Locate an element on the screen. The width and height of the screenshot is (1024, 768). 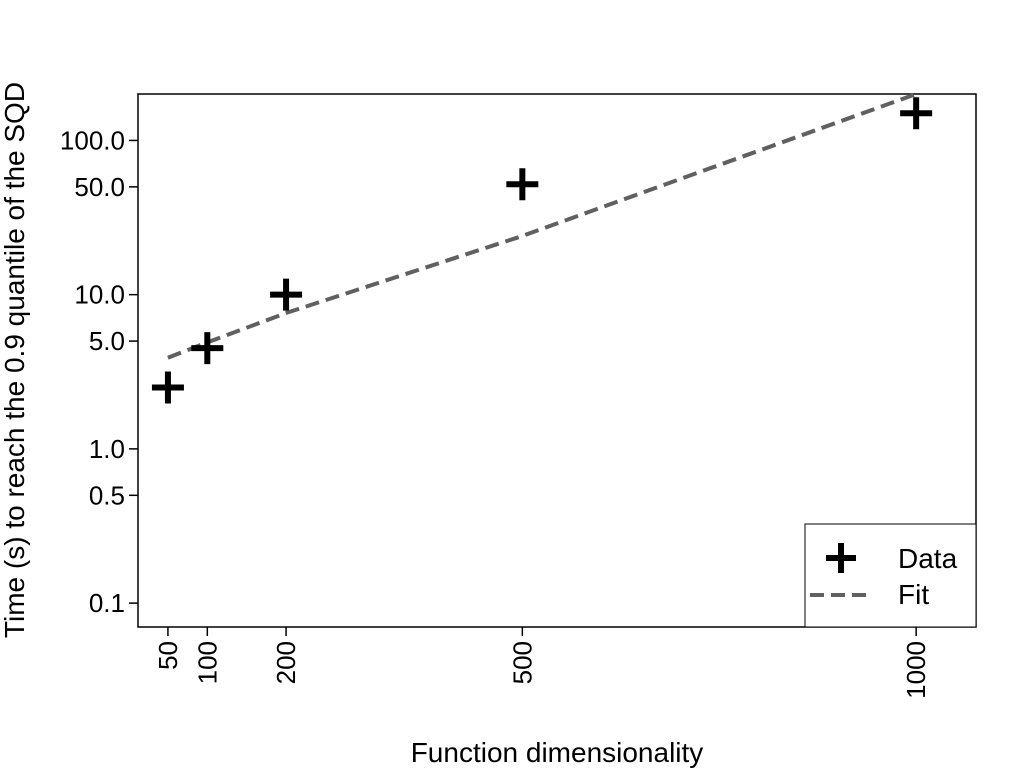
y-axis: 0.1 0.5 1.0 5.0 10.0 50.0 100.0 is located at coordinates (99, 371).